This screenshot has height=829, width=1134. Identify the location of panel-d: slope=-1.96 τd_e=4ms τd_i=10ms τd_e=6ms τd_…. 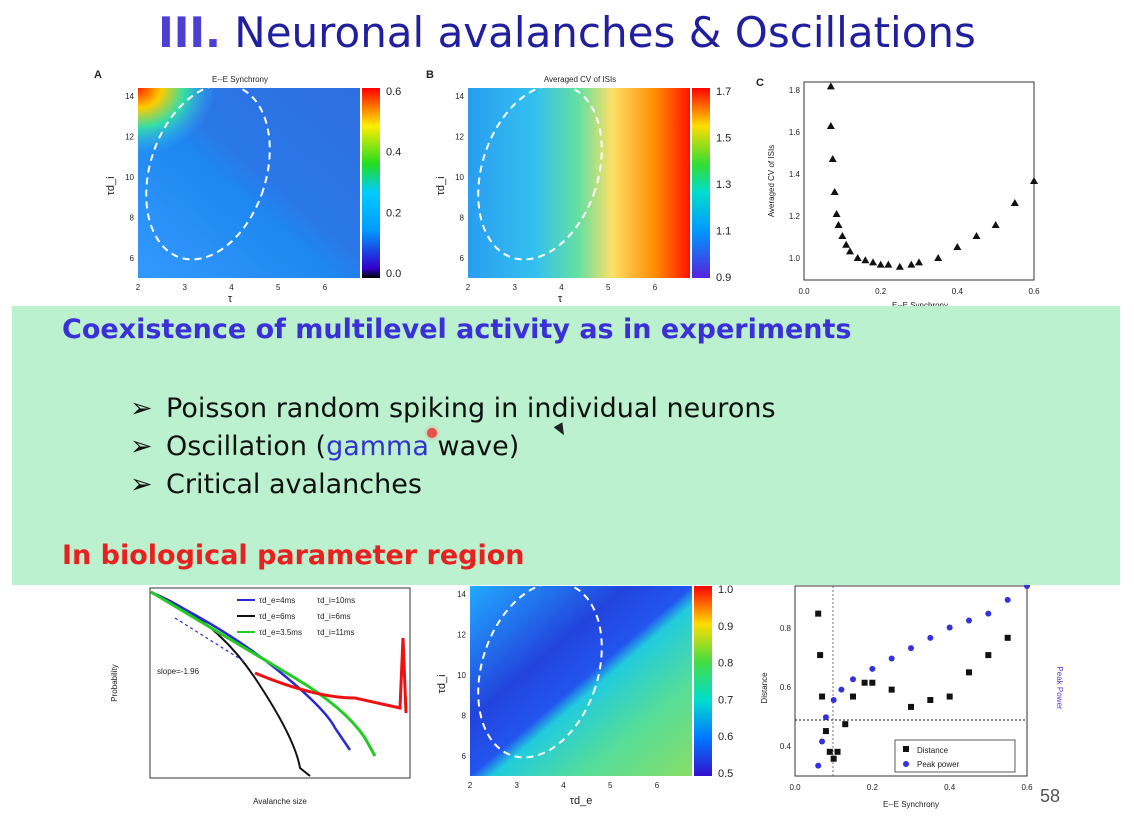
(260, 696).